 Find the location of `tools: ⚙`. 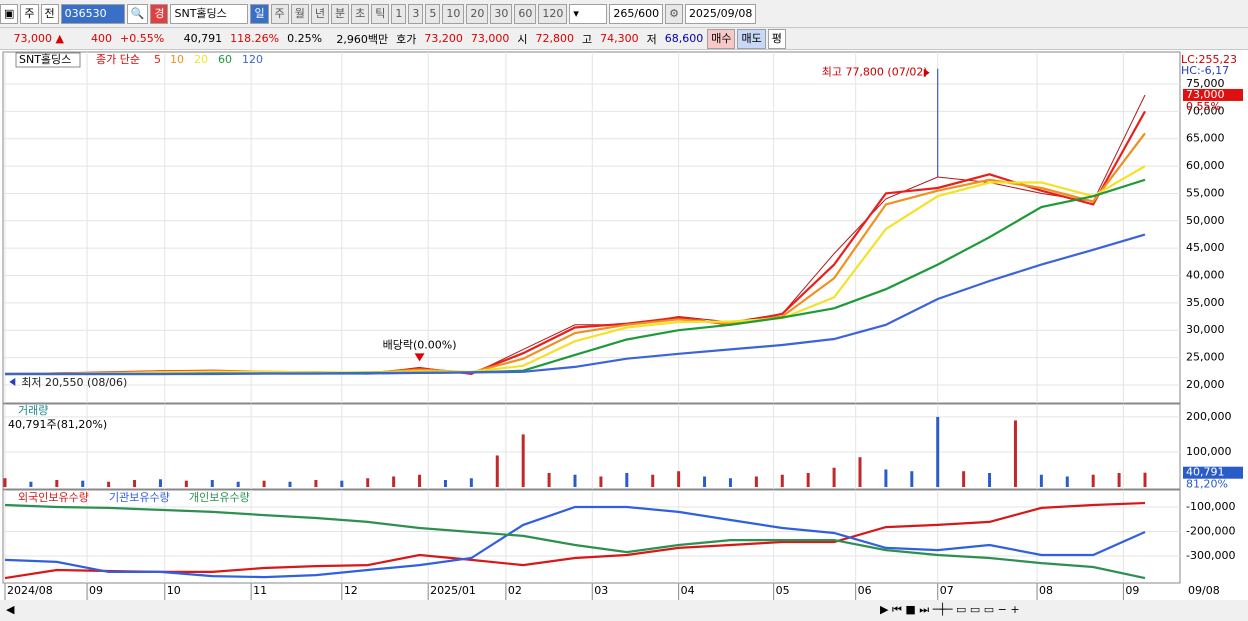

tools: ⚙ is located at coordinates (674, 13).